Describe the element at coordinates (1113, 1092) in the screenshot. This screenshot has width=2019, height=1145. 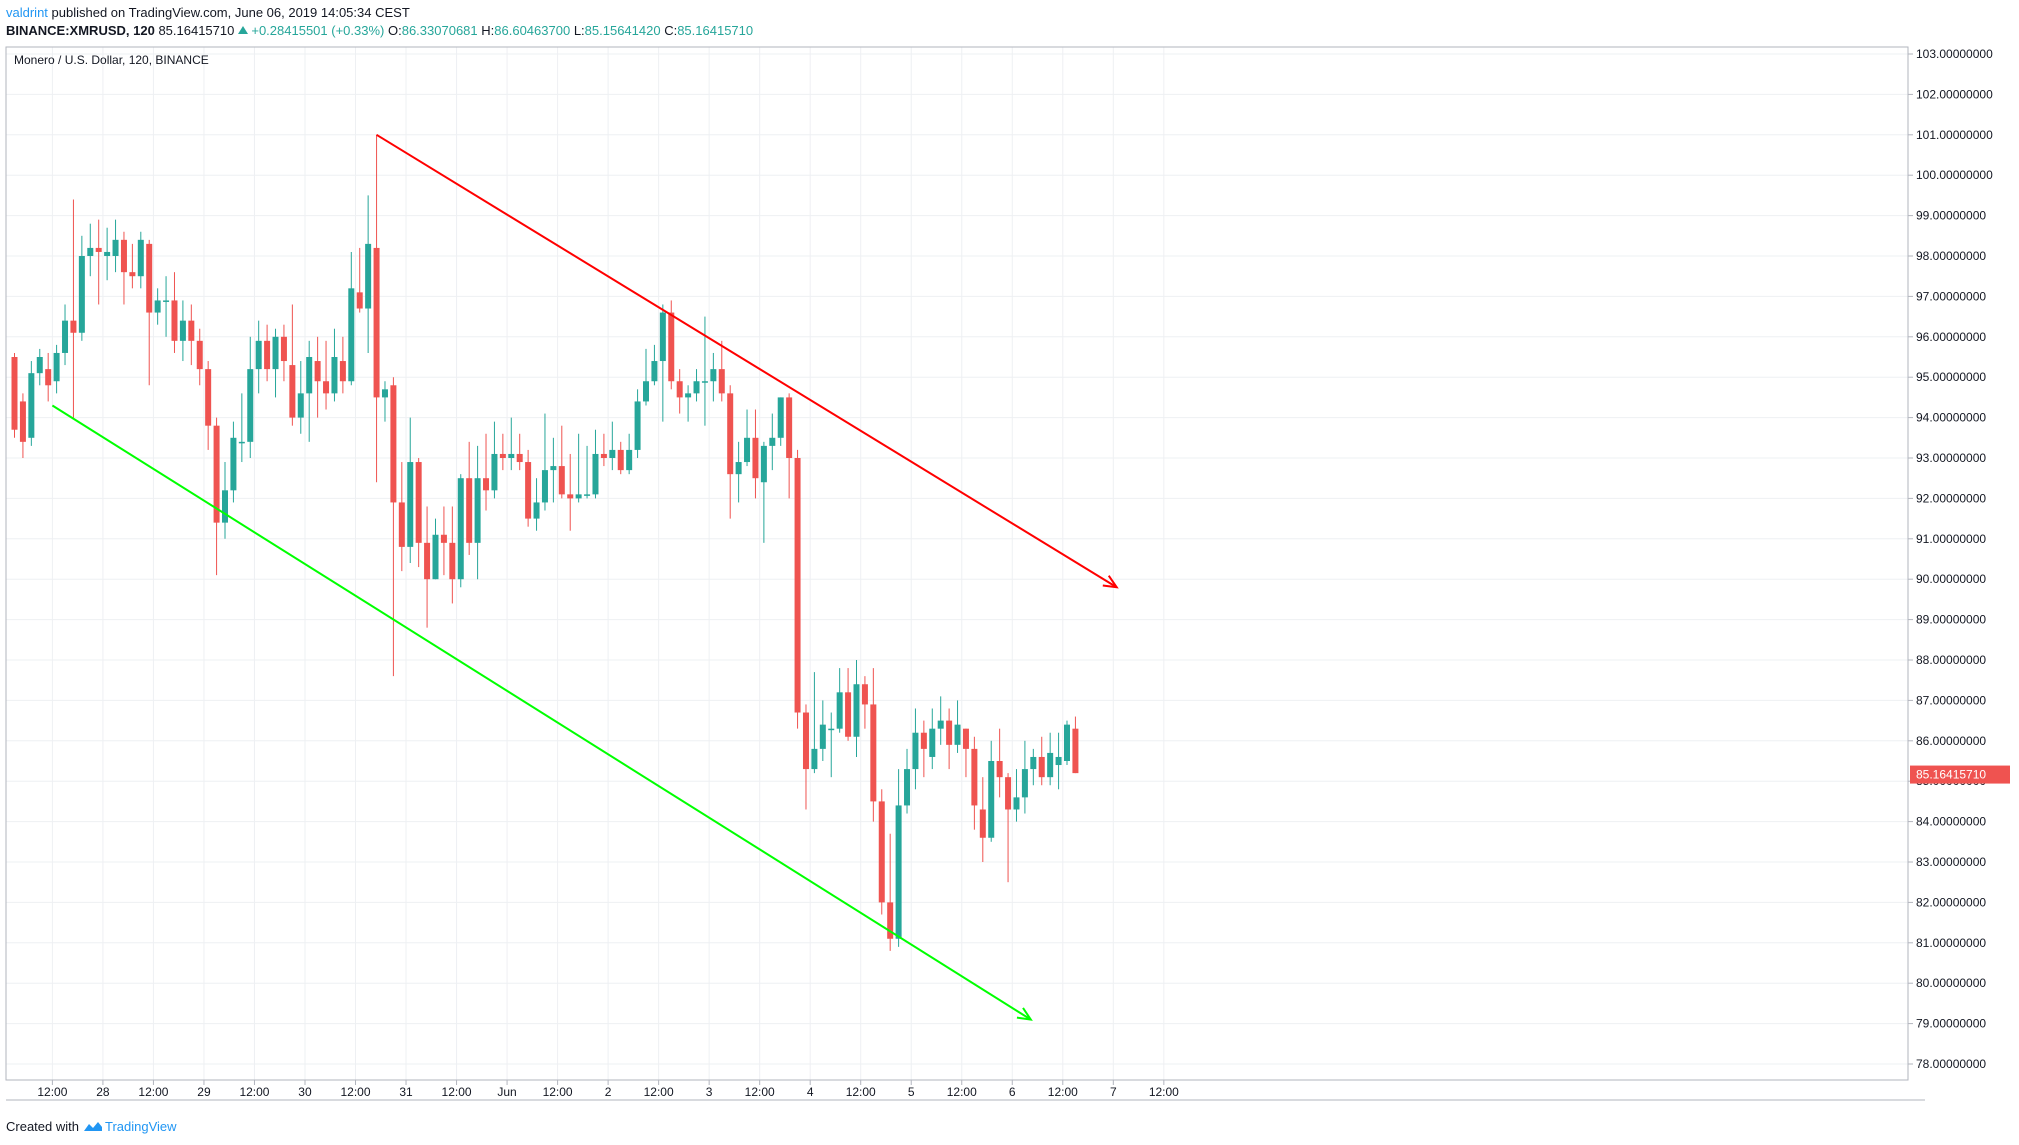
I see `time-tick-label: 7` at that location.